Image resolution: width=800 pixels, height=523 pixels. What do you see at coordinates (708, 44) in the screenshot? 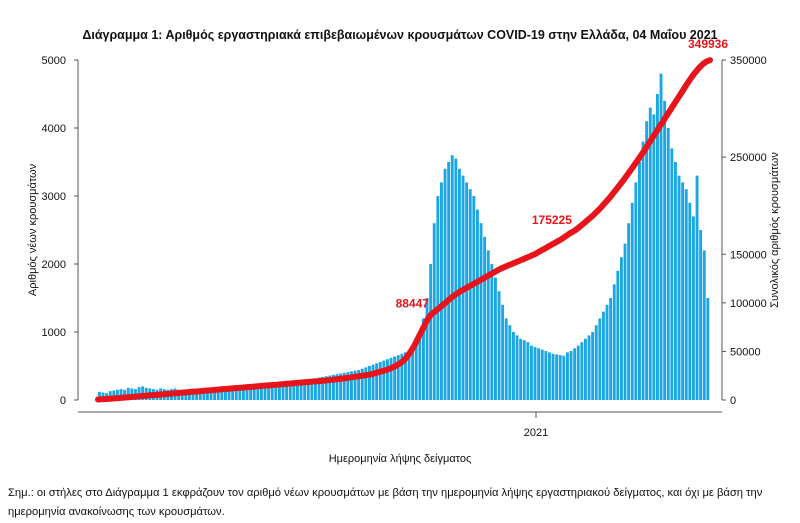
I see `line-annotation: 349936` at bounding box center [708, 44].